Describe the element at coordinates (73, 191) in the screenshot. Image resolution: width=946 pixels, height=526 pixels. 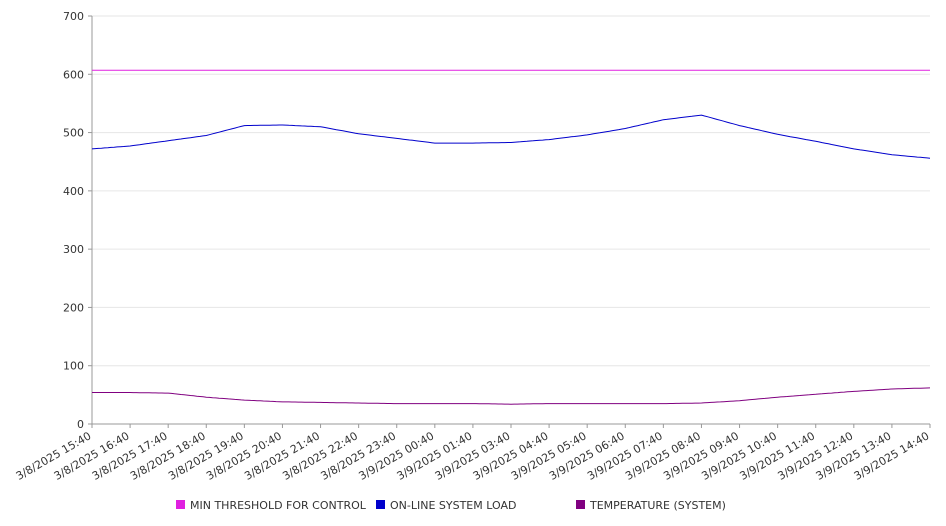
I see `y-tick-label: 400` at that location.